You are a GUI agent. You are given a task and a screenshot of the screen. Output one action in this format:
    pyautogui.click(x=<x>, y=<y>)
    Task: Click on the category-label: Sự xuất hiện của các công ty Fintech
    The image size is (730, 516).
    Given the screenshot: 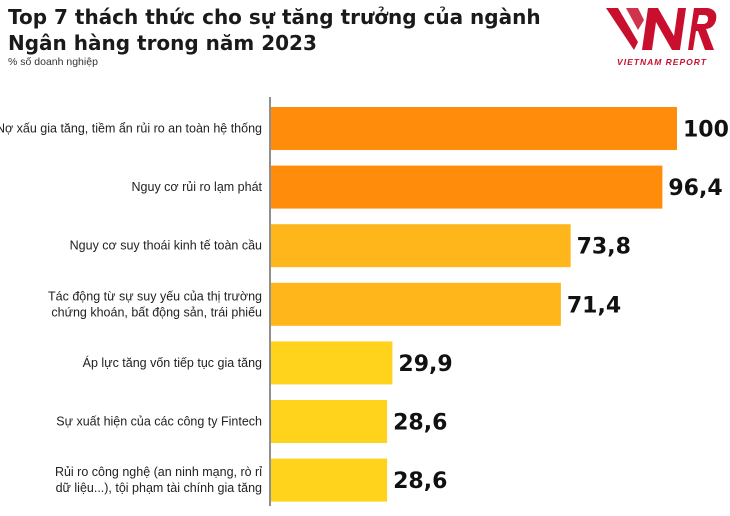 What is the action you would take?
    pyautogui.click(x=159, y=422)
    